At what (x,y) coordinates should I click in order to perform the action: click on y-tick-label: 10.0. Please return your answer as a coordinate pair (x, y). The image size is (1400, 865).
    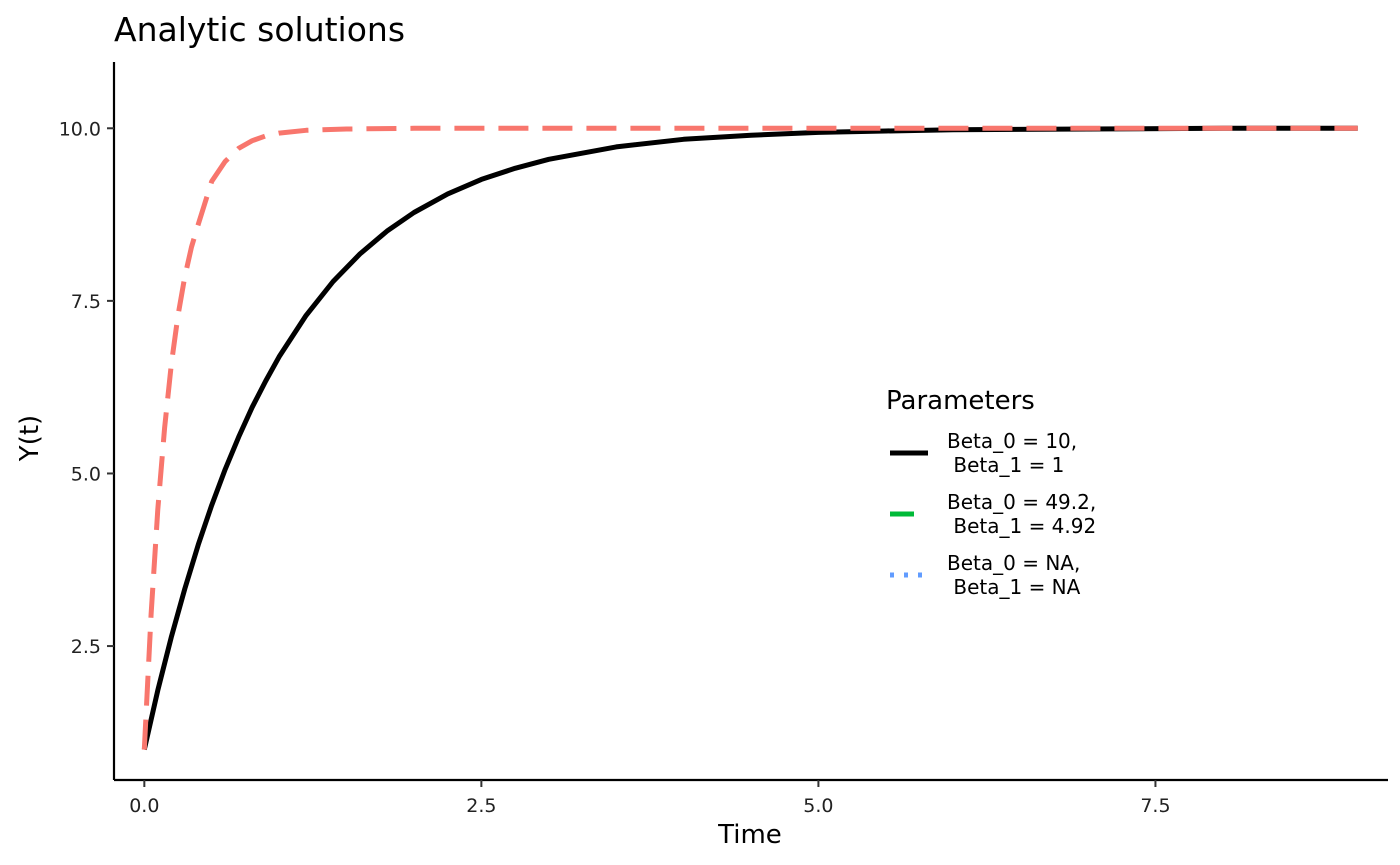
    Looking at the image, I should click on (80, 129).